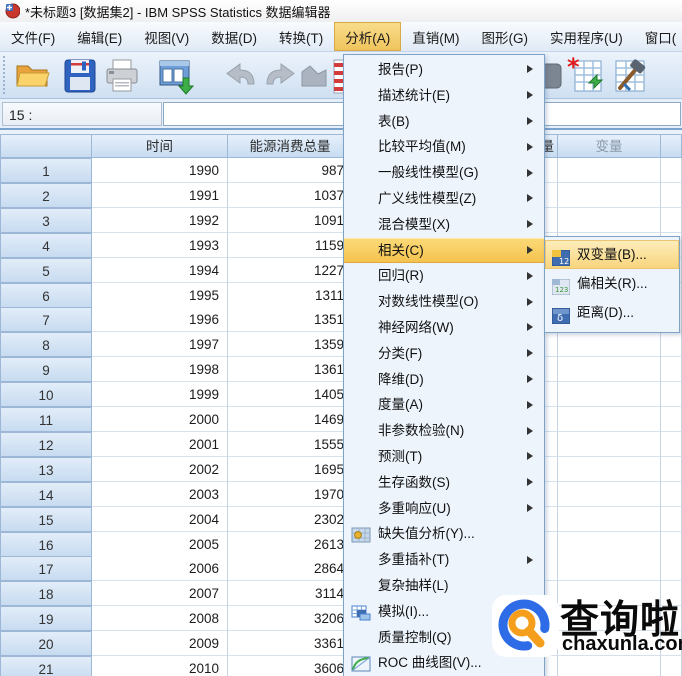  Describe the element at coordinates (444, 405) in the screenshot. I see `analyze-menu-item-14: 度量(A)` at that location.